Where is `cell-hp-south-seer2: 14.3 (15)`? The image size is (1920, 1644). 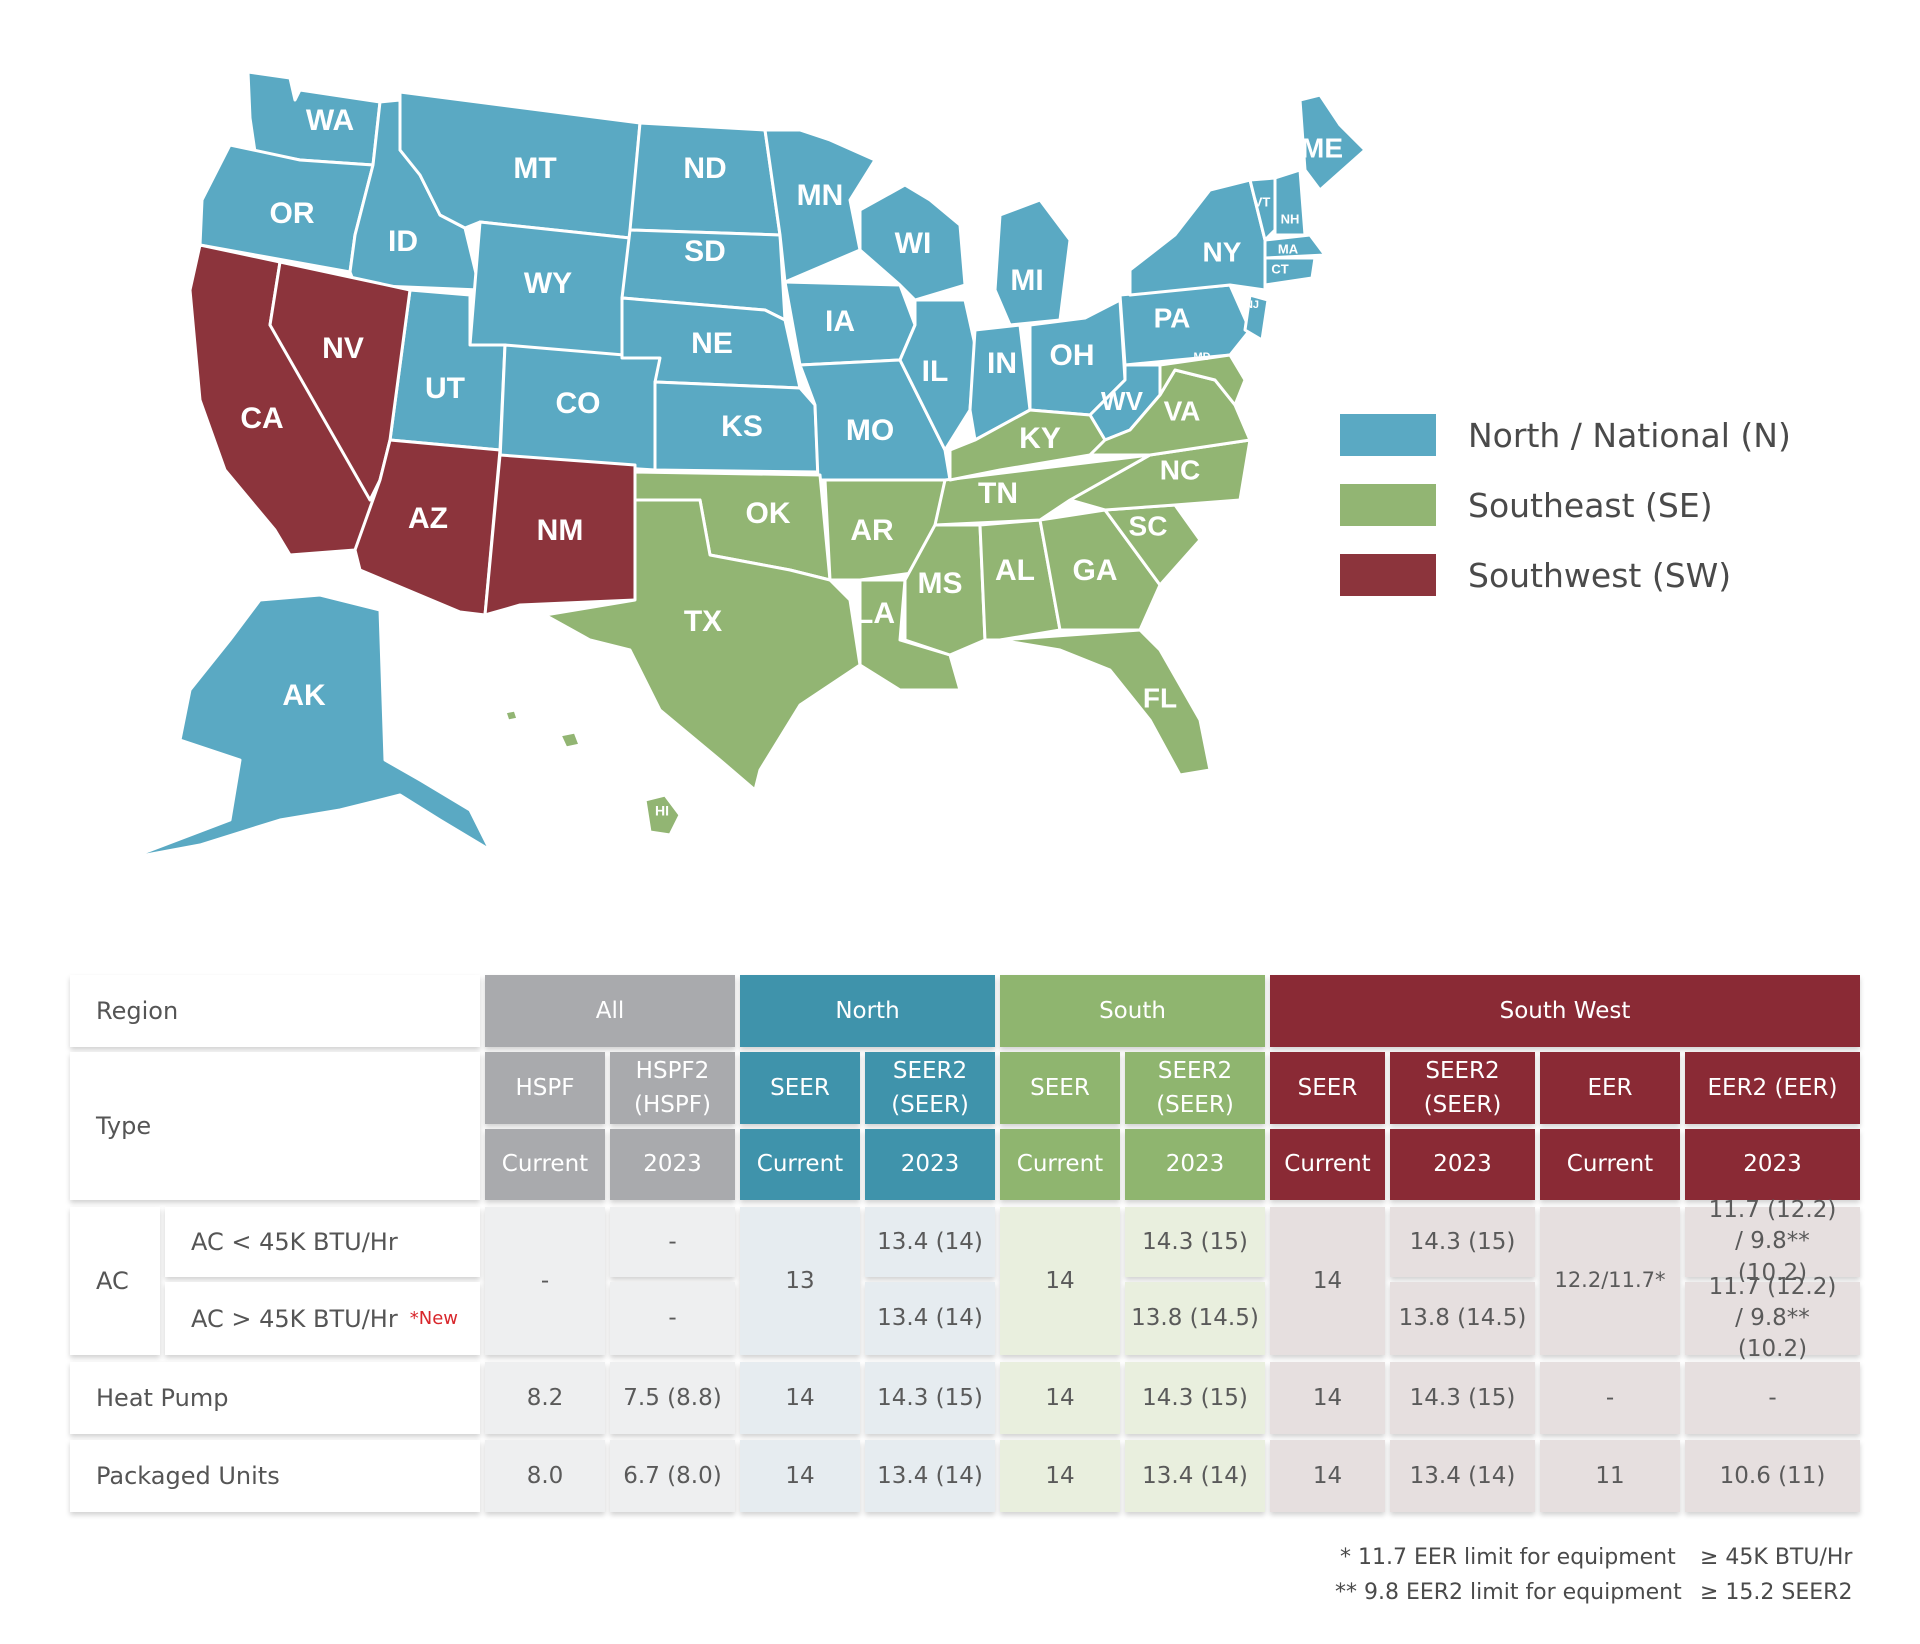
cell-hp-south-seer2: 14.3 (15) is located at coordinates (1195, 1398).